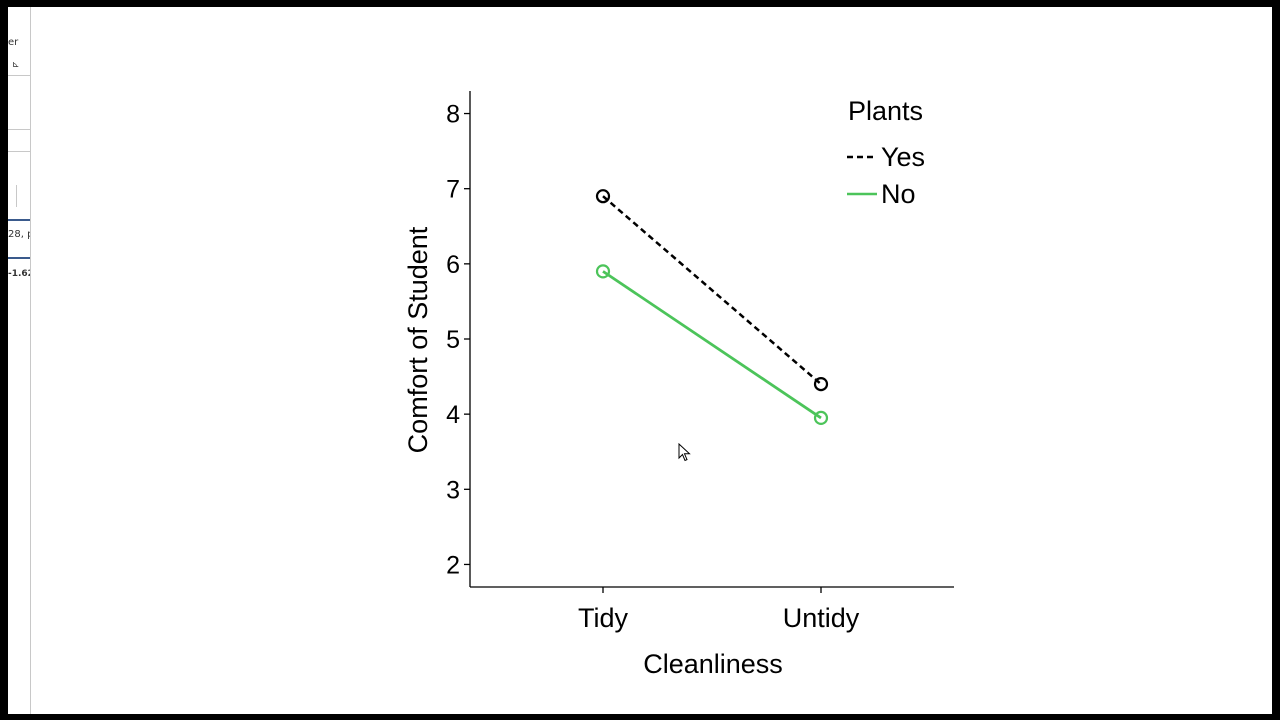 The width and height of the screenshot is (1280, 720). What do you see at coordinates (898, 194) in the screenshot?
I see `legend-label-no: No` at bounding box center [898, 194].